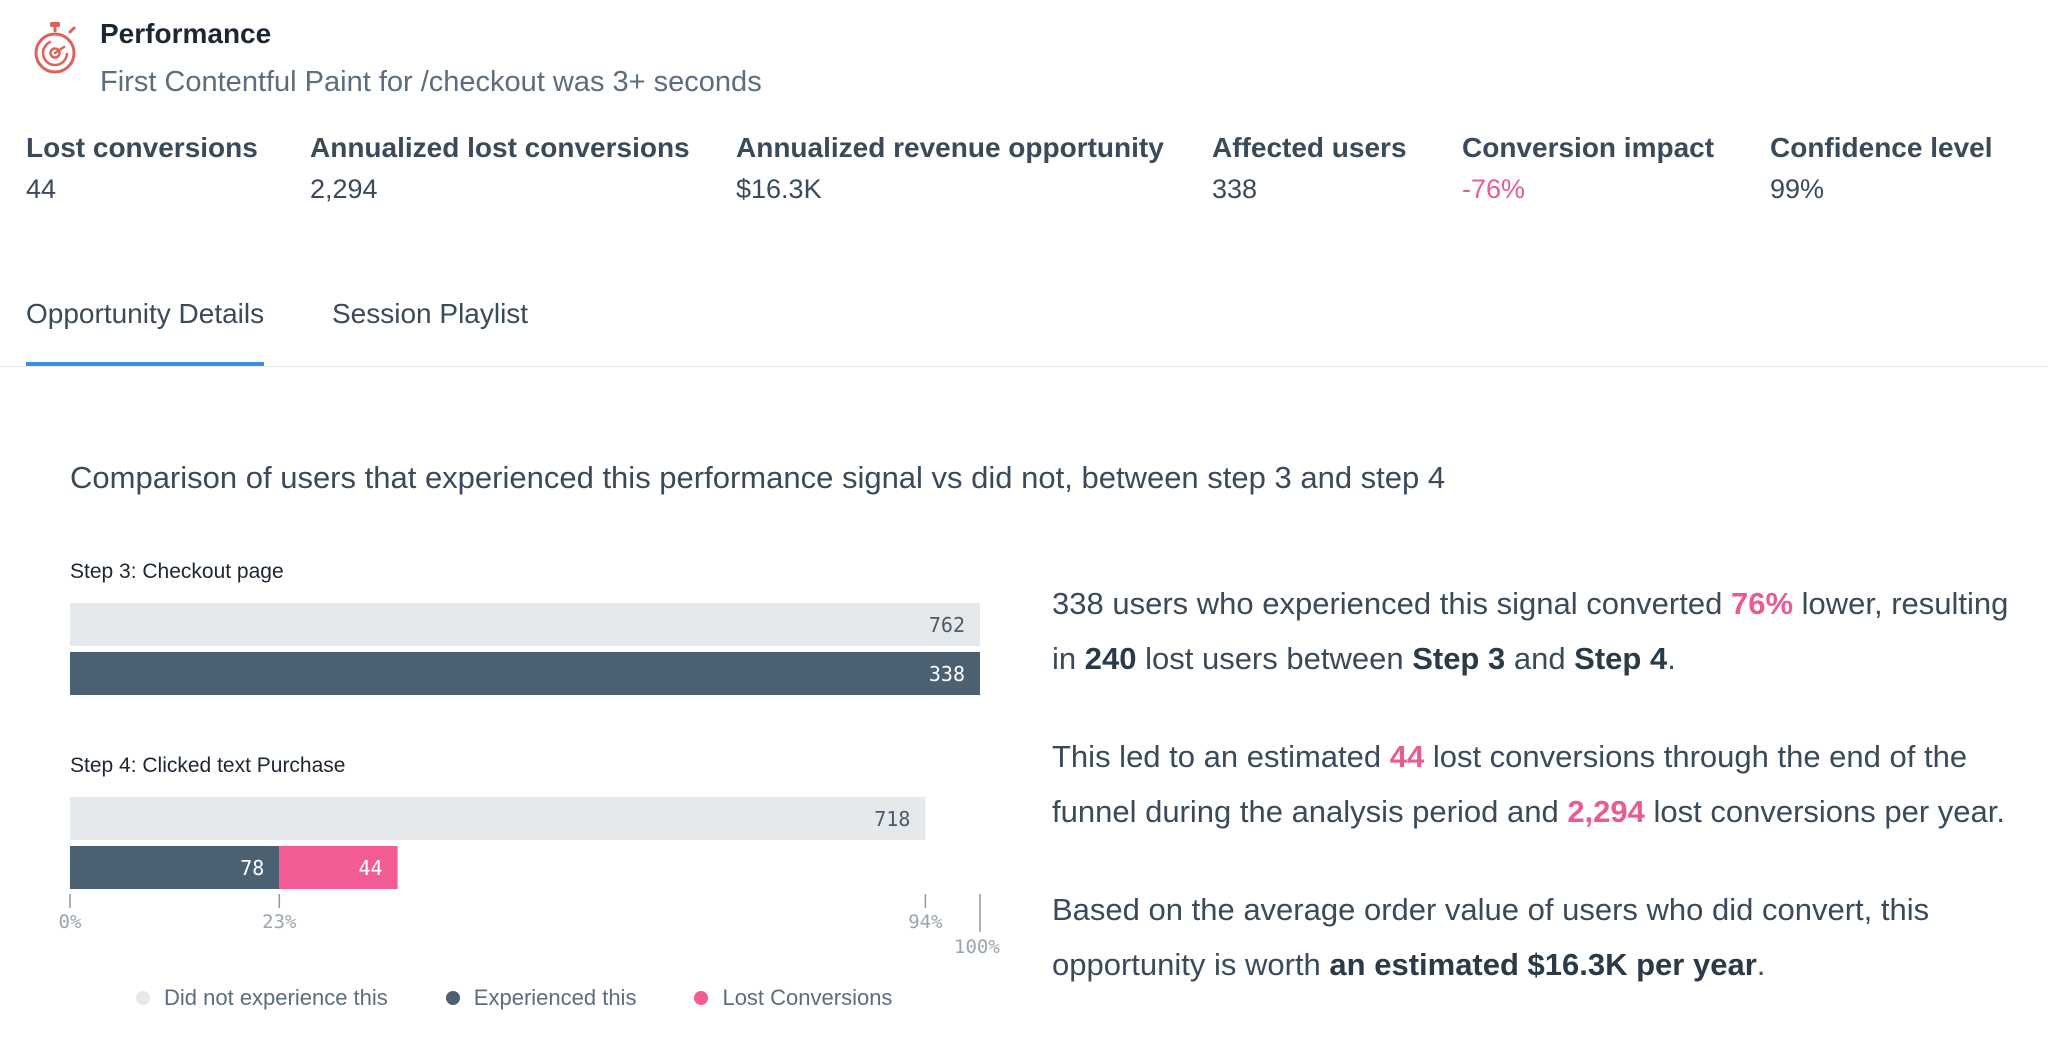 This screenshot has height=1060, width=2048. Describe the element at coordinates (950, 147) in the screenshot. I see `metric-label: Annualized revenue opportunity` at that location.